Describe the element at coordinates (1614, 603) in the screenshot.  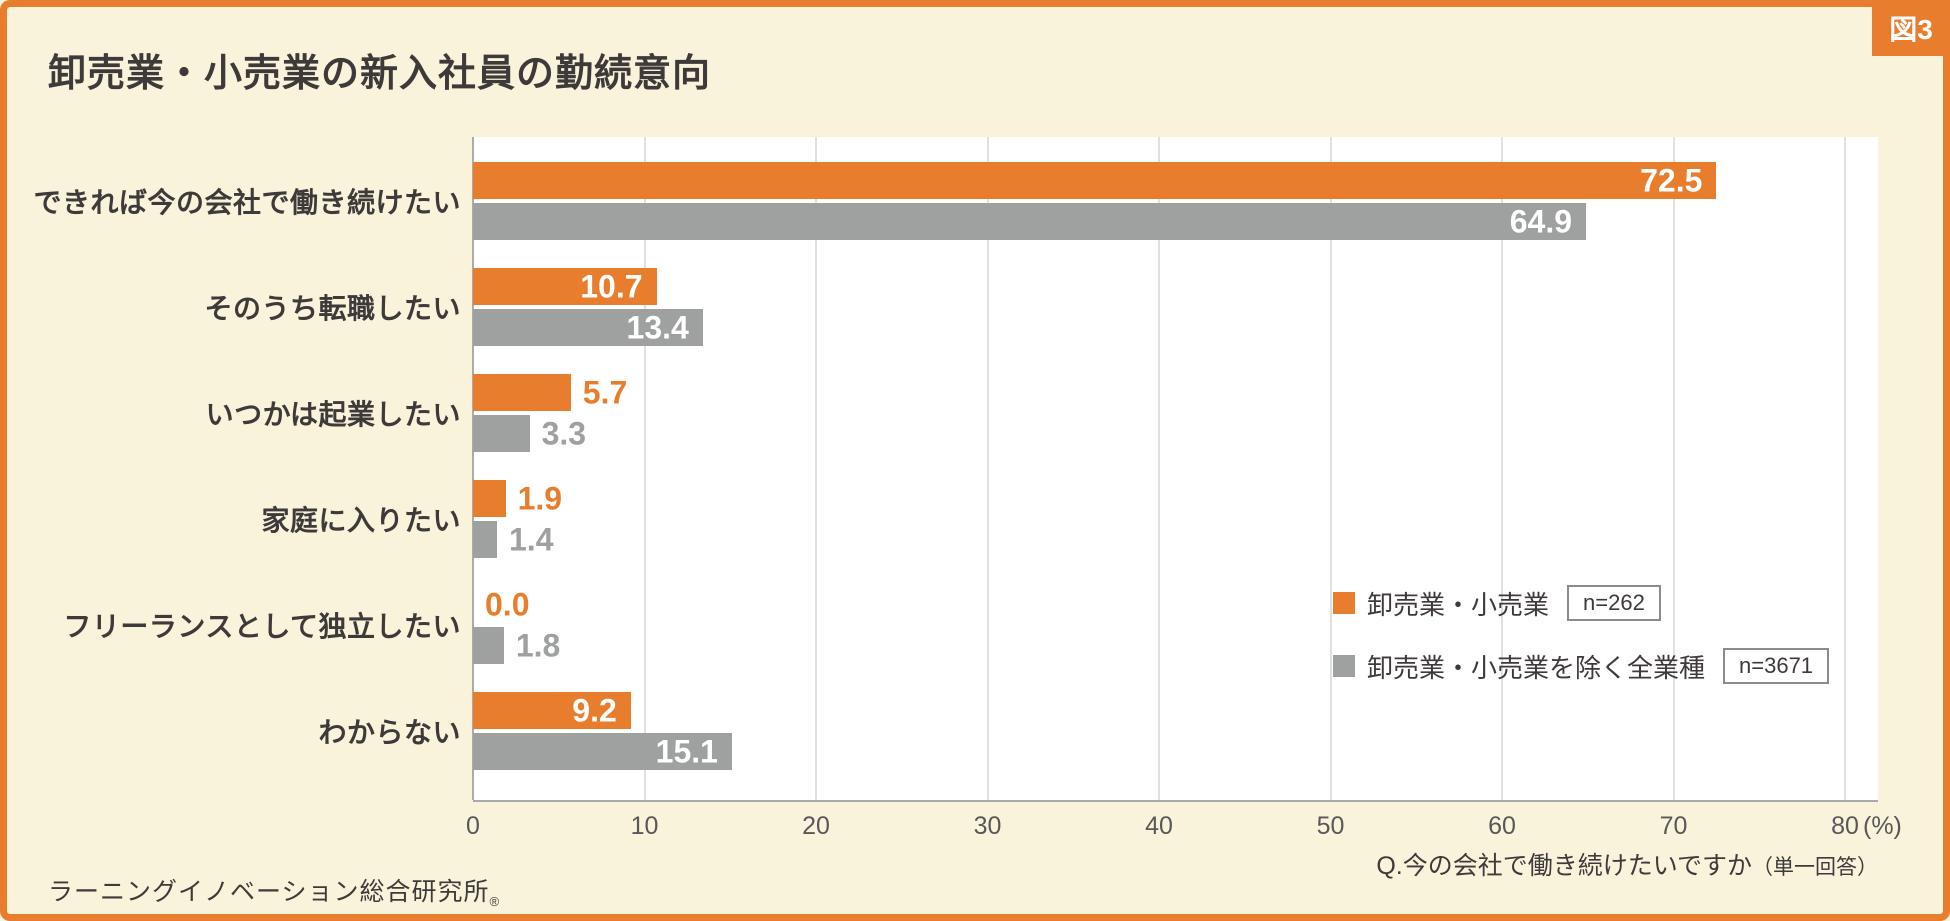
I see `legend-n-badge: n=262` at that location.